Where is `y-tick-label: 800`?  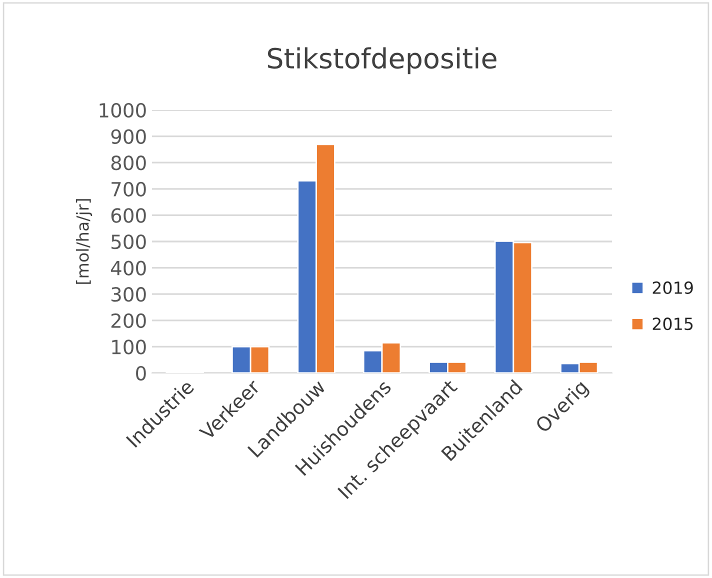
y-tick-label: 800 is located at coordinates (128, 163).